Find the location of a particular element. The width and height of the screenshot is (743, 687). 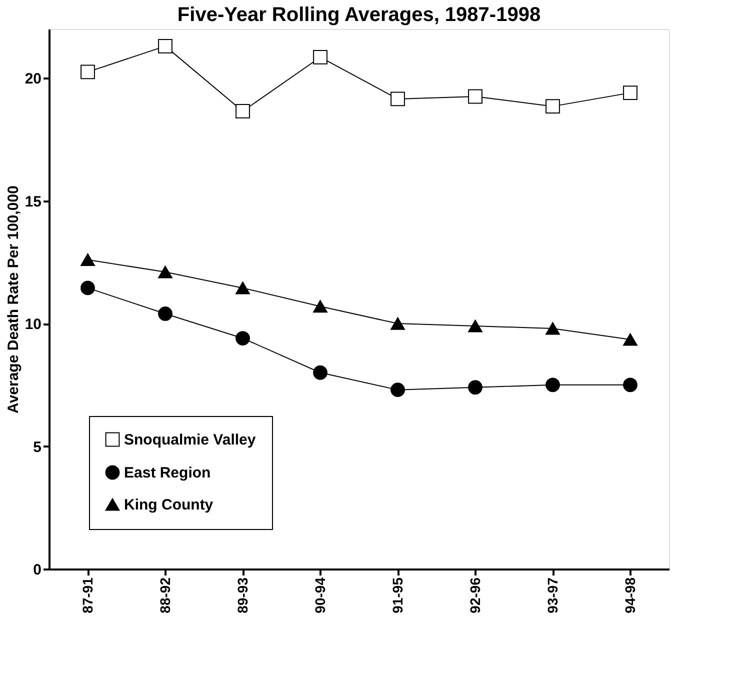

x-tick-label: 91-95 is located at coordinates (397, 595).